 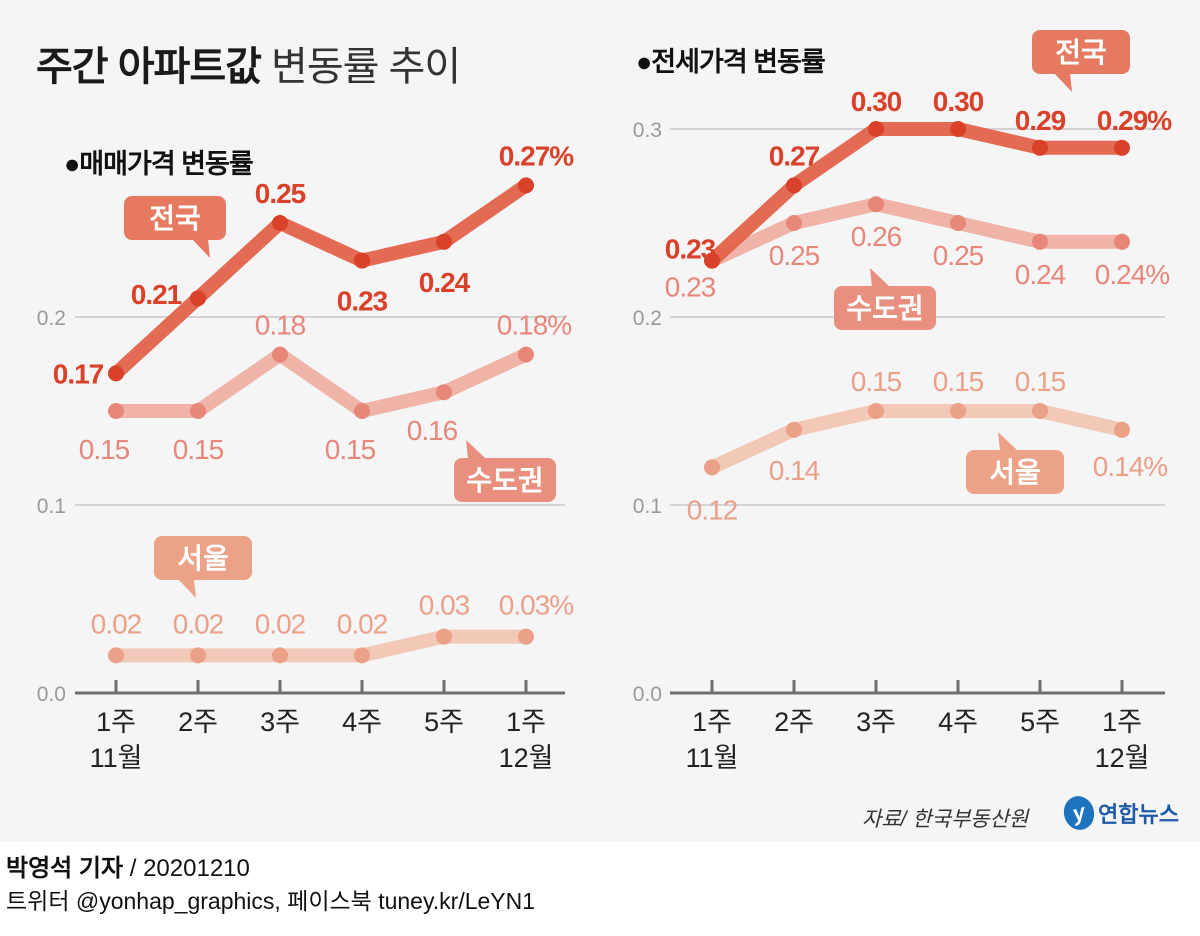 I want to click on sale-national-data-label: 0.27%, so click(x=536, y=155).